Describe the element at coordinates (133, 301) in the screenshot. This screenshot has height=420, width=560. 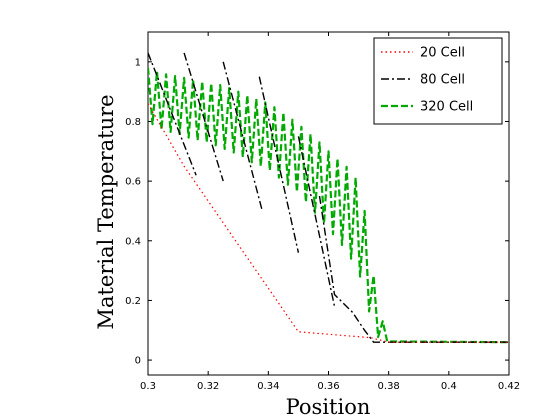
I see `y-tick-label: 0.2` at that location.